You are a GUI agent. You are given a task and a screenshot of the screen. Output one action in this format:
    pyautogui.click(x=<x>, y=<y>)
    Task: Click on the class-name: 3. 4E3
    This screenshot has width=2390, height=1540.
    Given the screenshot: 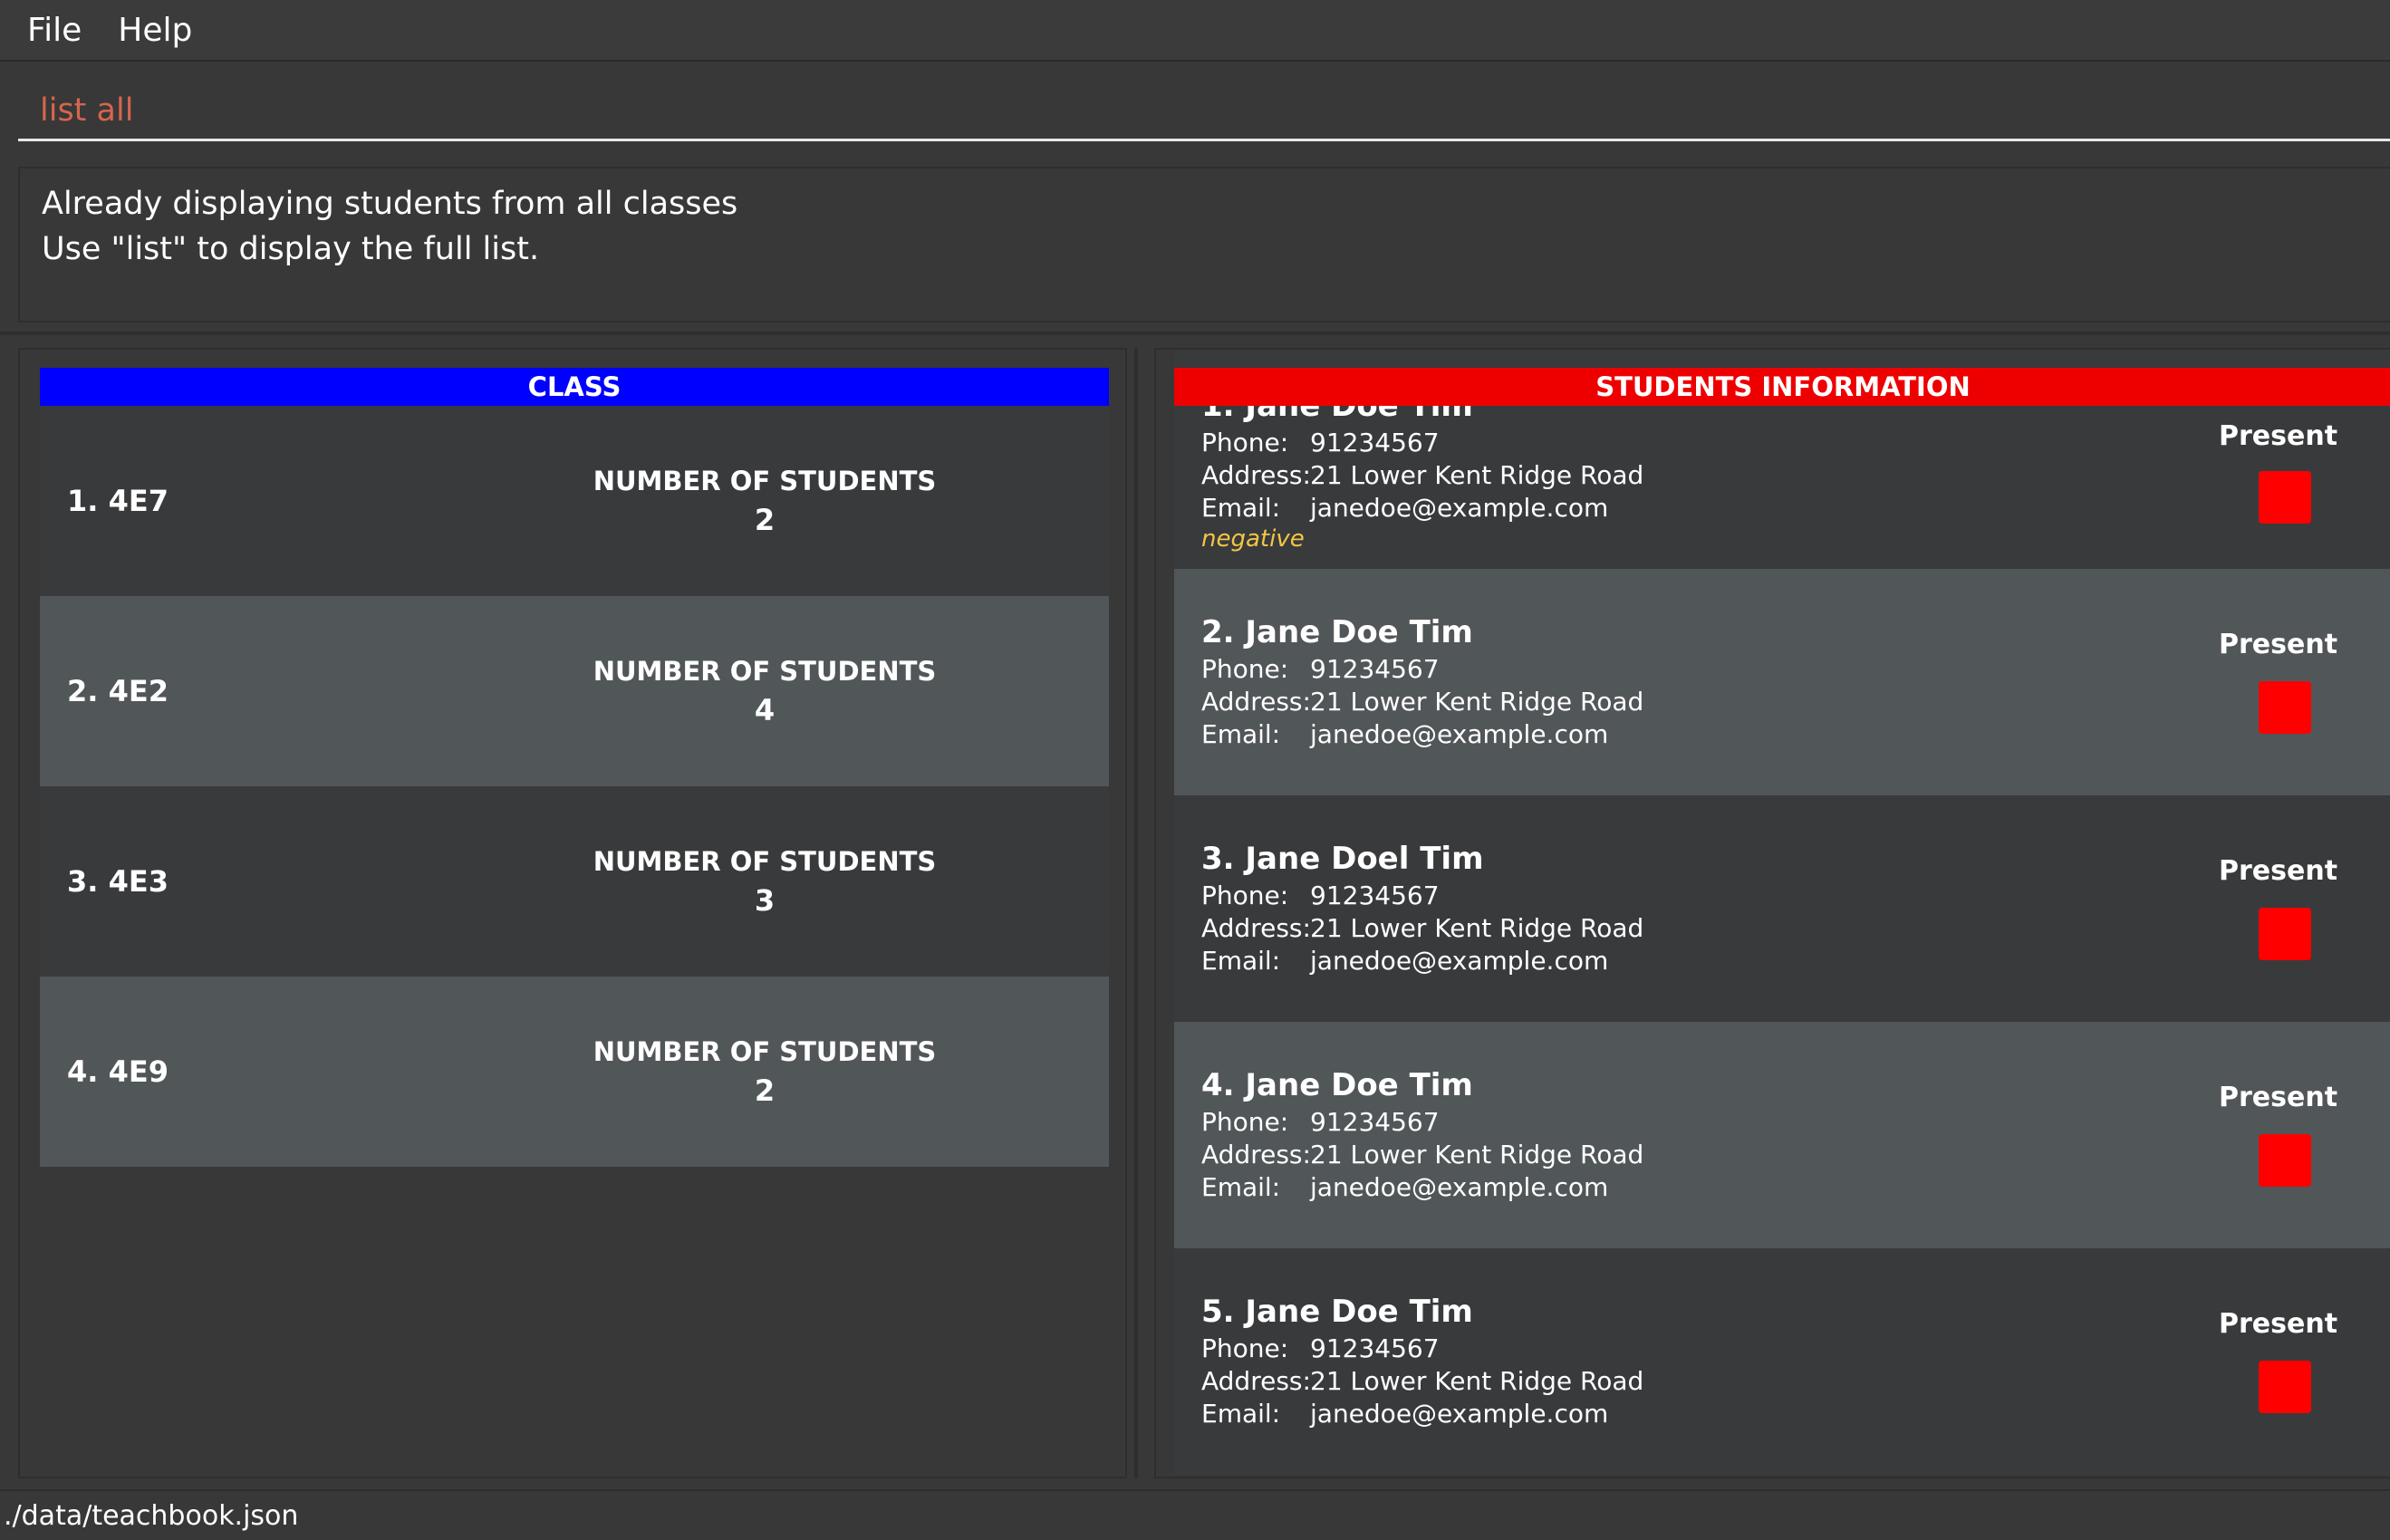 What is the action you would take?
    pyautogui.click(x=118, y=881)
    